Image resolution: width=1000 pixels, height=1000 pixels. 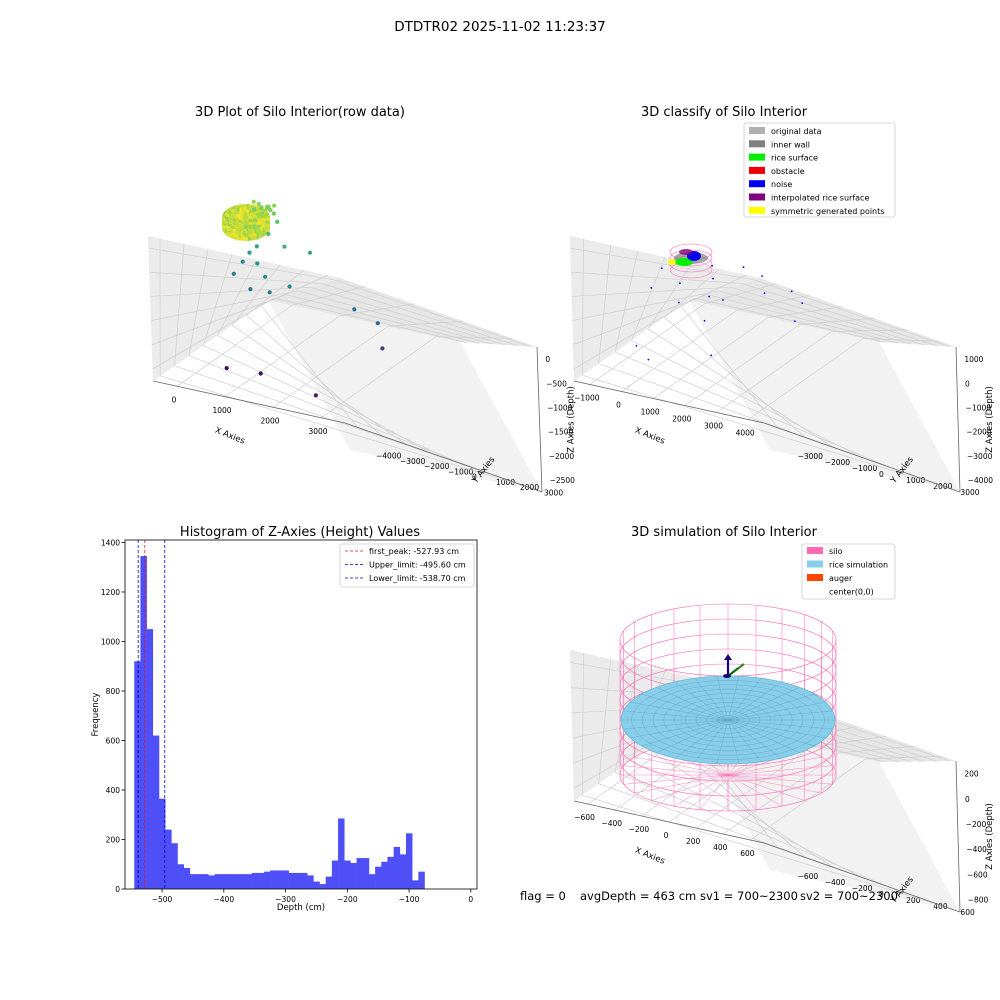 What do you see at coordinates (727, 676) in the screenshot?
I see `center-point` at bounding box center [727, 676].